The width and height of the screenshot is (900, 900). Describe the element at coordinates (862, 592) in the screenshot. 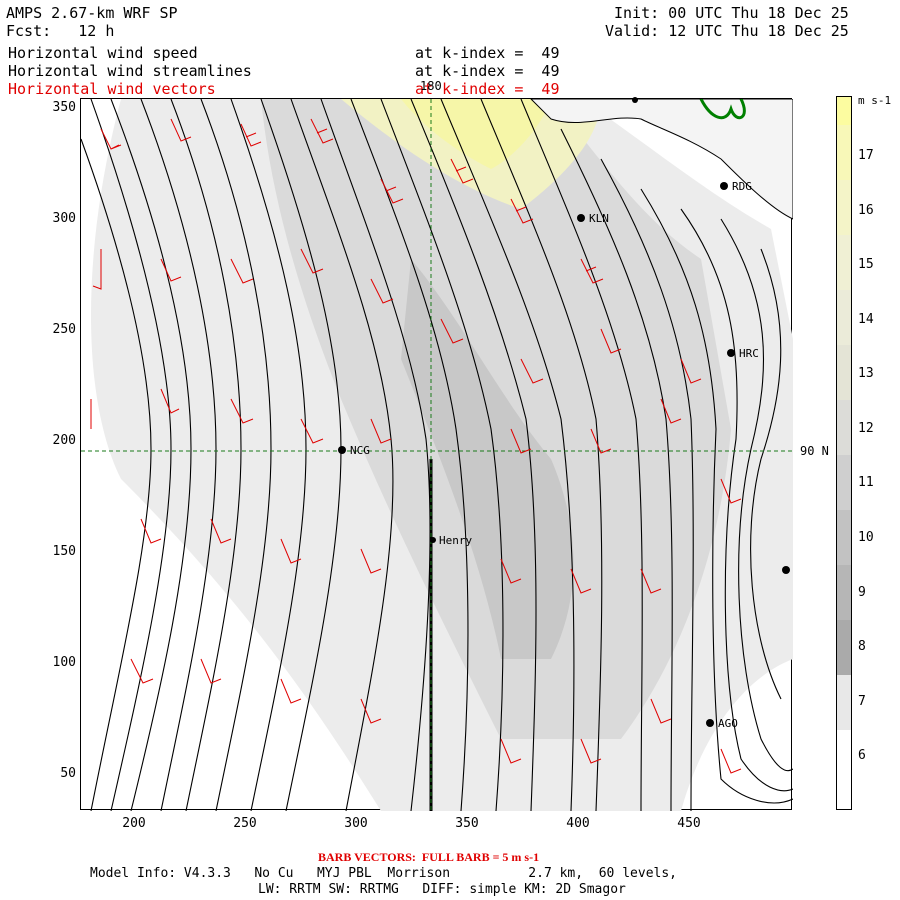

I see `colorbar-tick-9: 9` at that location.